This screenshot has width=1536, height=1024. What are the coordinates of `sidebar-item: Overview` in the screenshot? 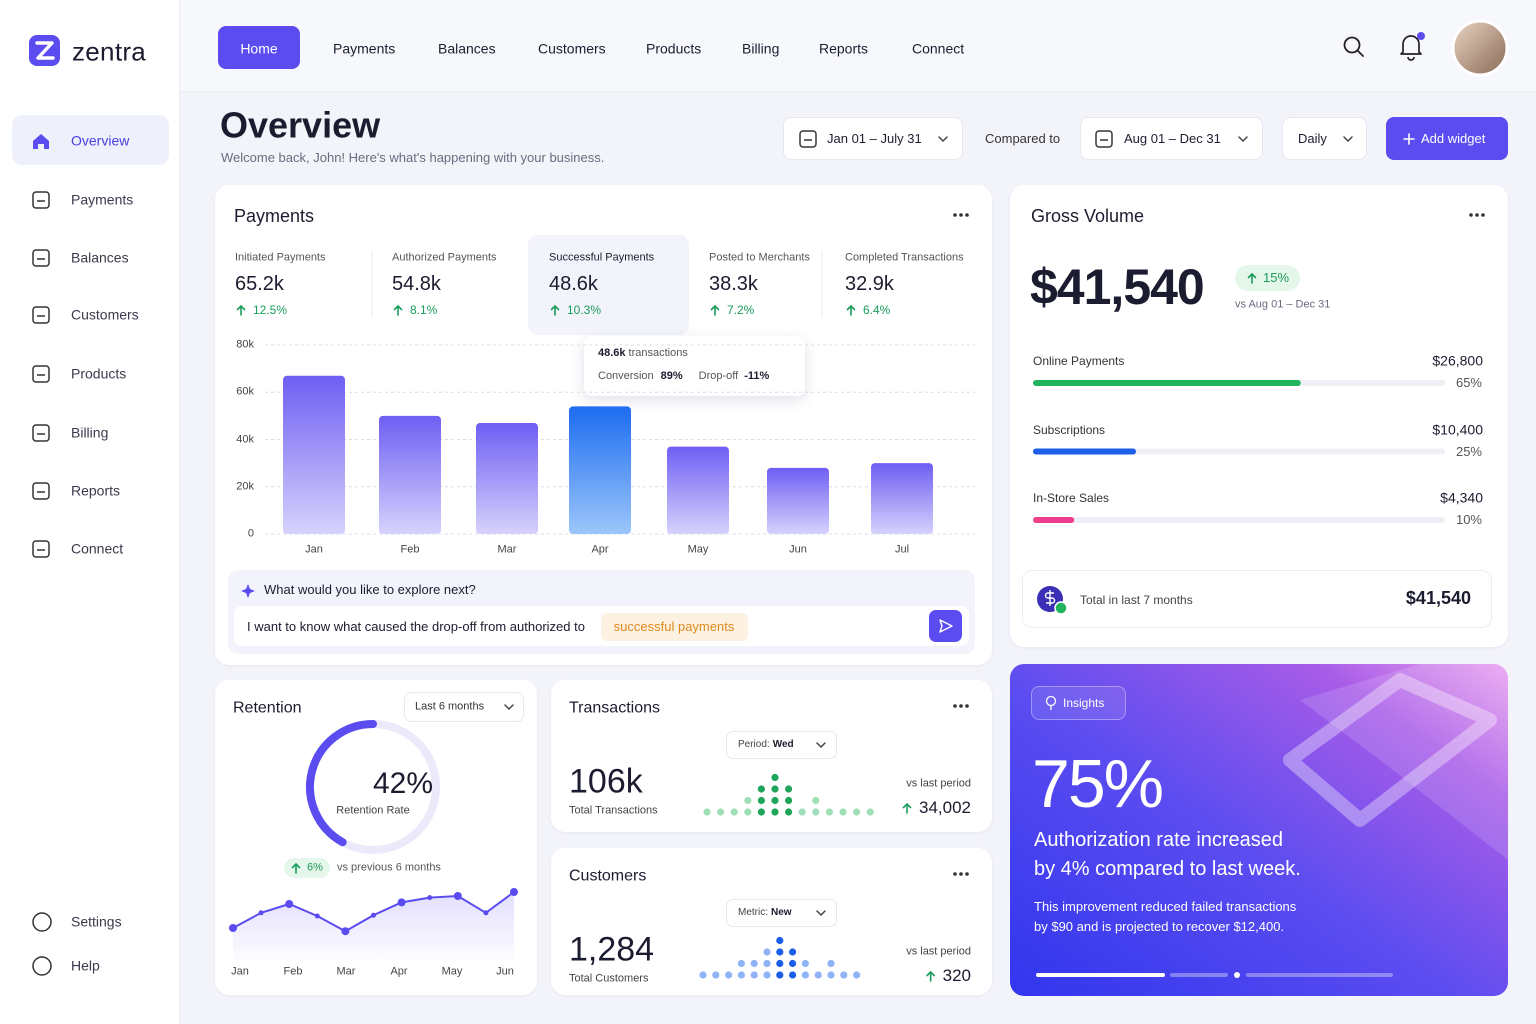 It's located at (100, 140).